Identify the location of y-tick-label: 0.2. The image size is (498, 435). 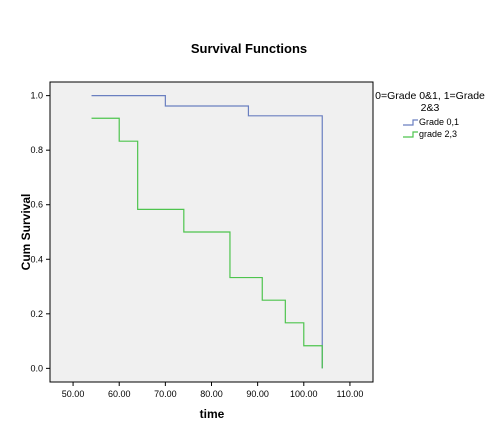
(36, 314).